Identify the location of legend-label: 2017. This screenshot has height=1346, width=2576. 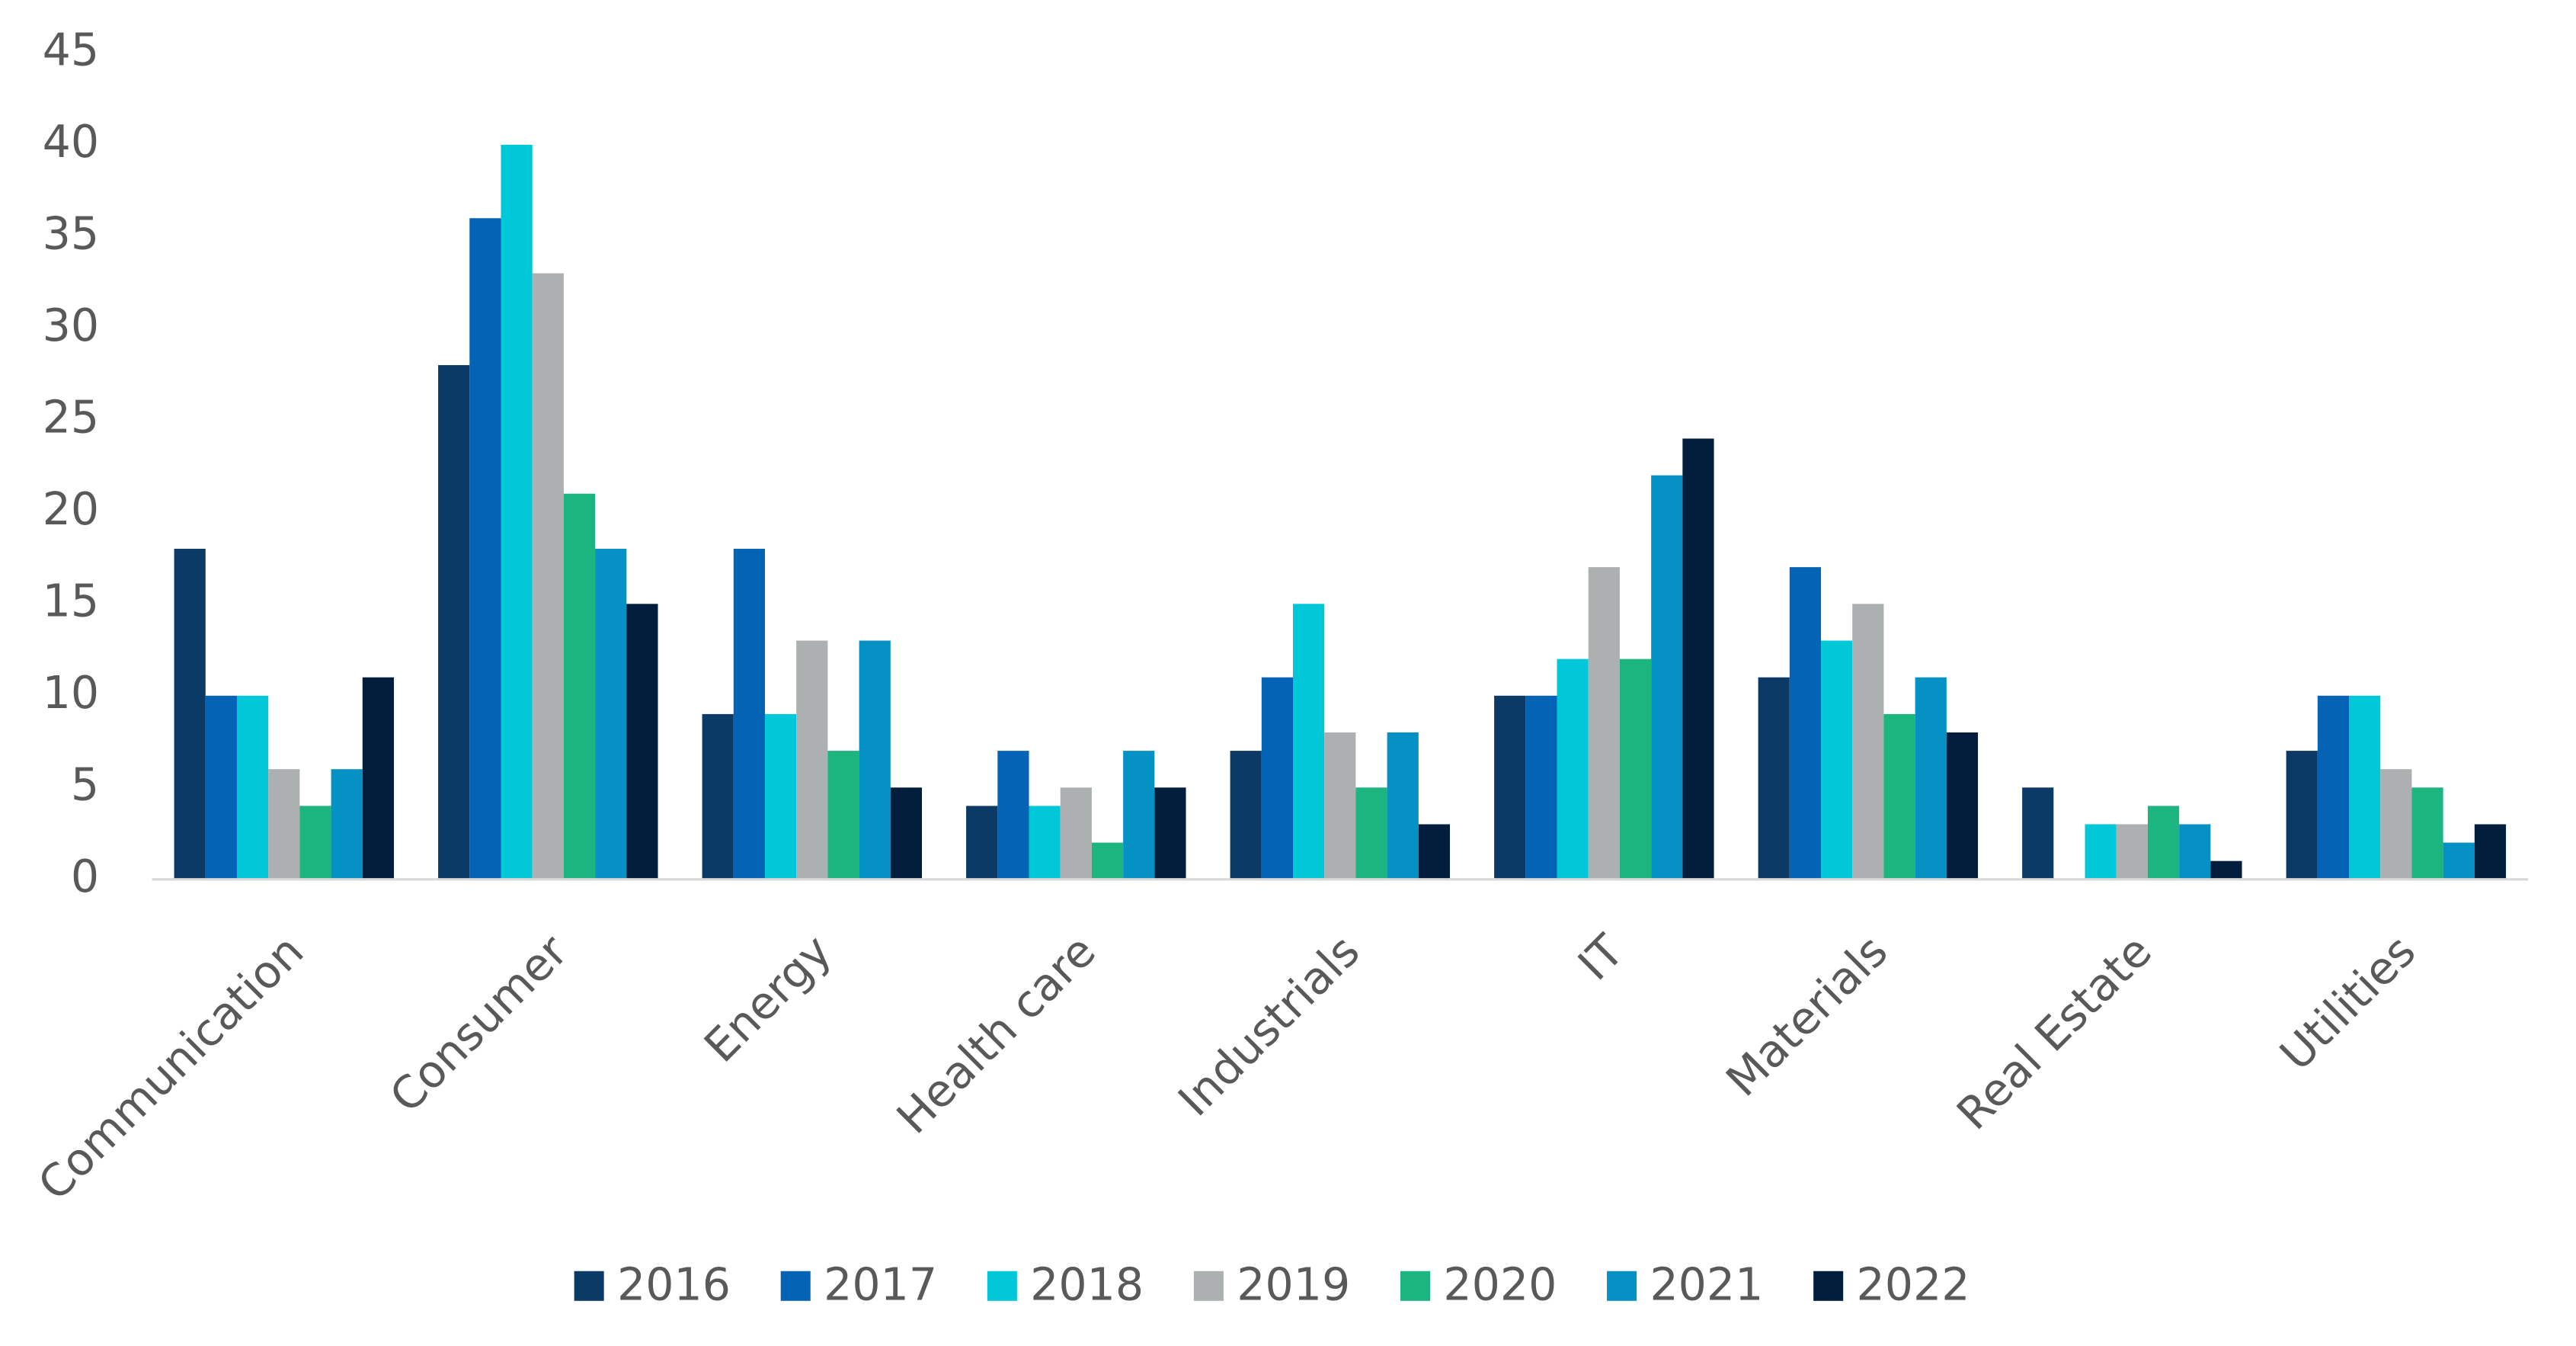
(880, 1285).